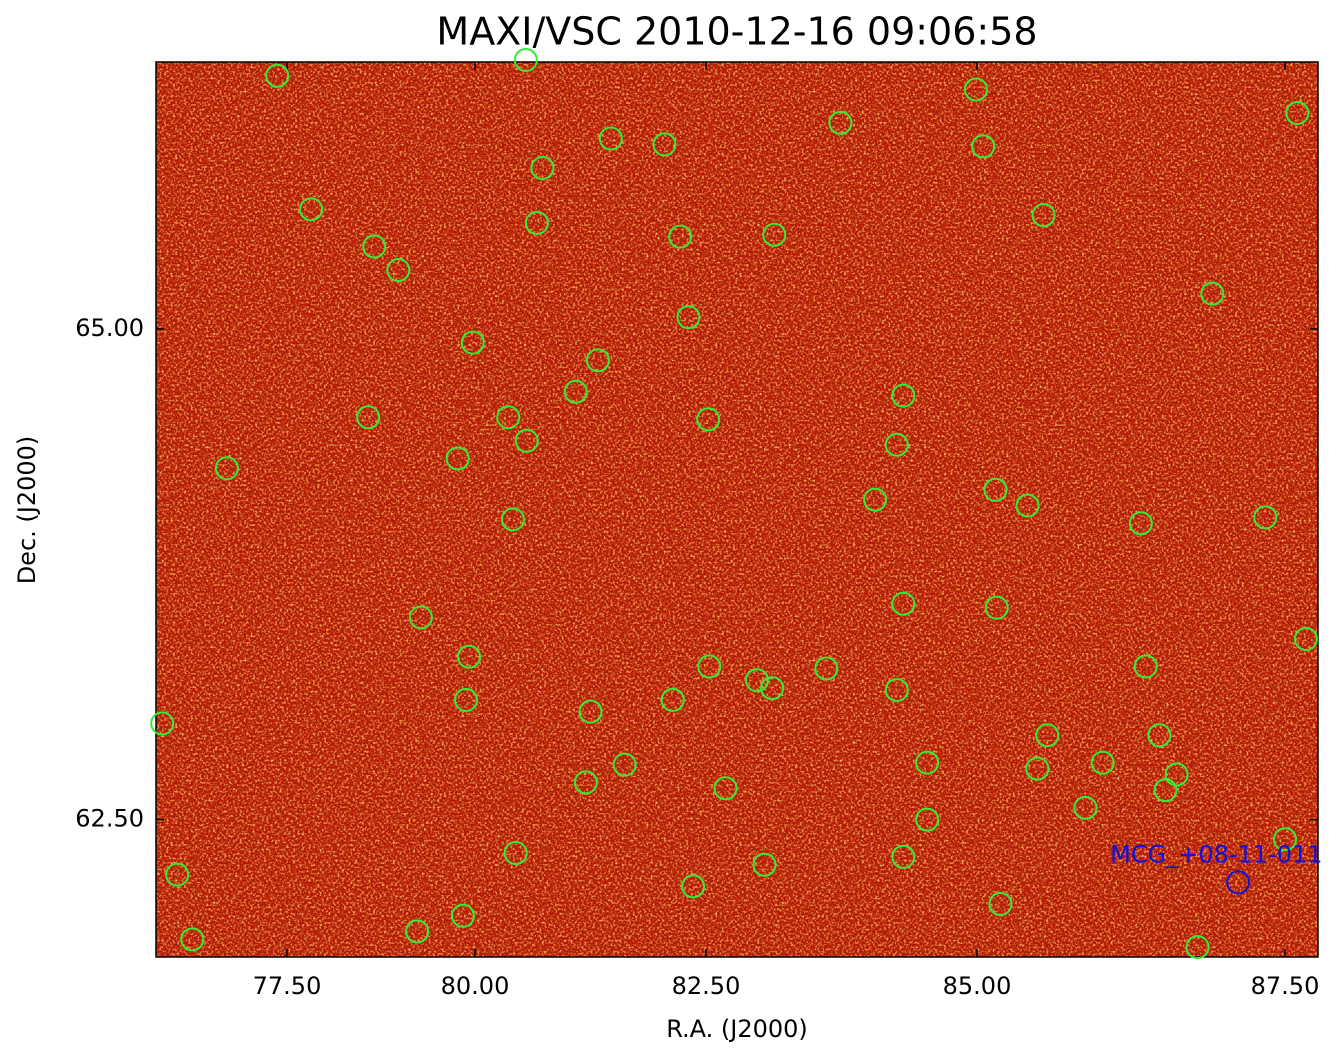  I want to click on x-tick-label: 77.50, so click(287, 986).